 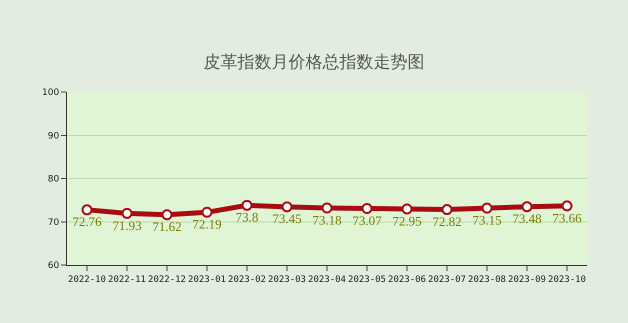 What do you see at coordinates (327, 279) in the screenshot?
I see `x-tick-label: 2023-04` at bounding box center [327, 279].